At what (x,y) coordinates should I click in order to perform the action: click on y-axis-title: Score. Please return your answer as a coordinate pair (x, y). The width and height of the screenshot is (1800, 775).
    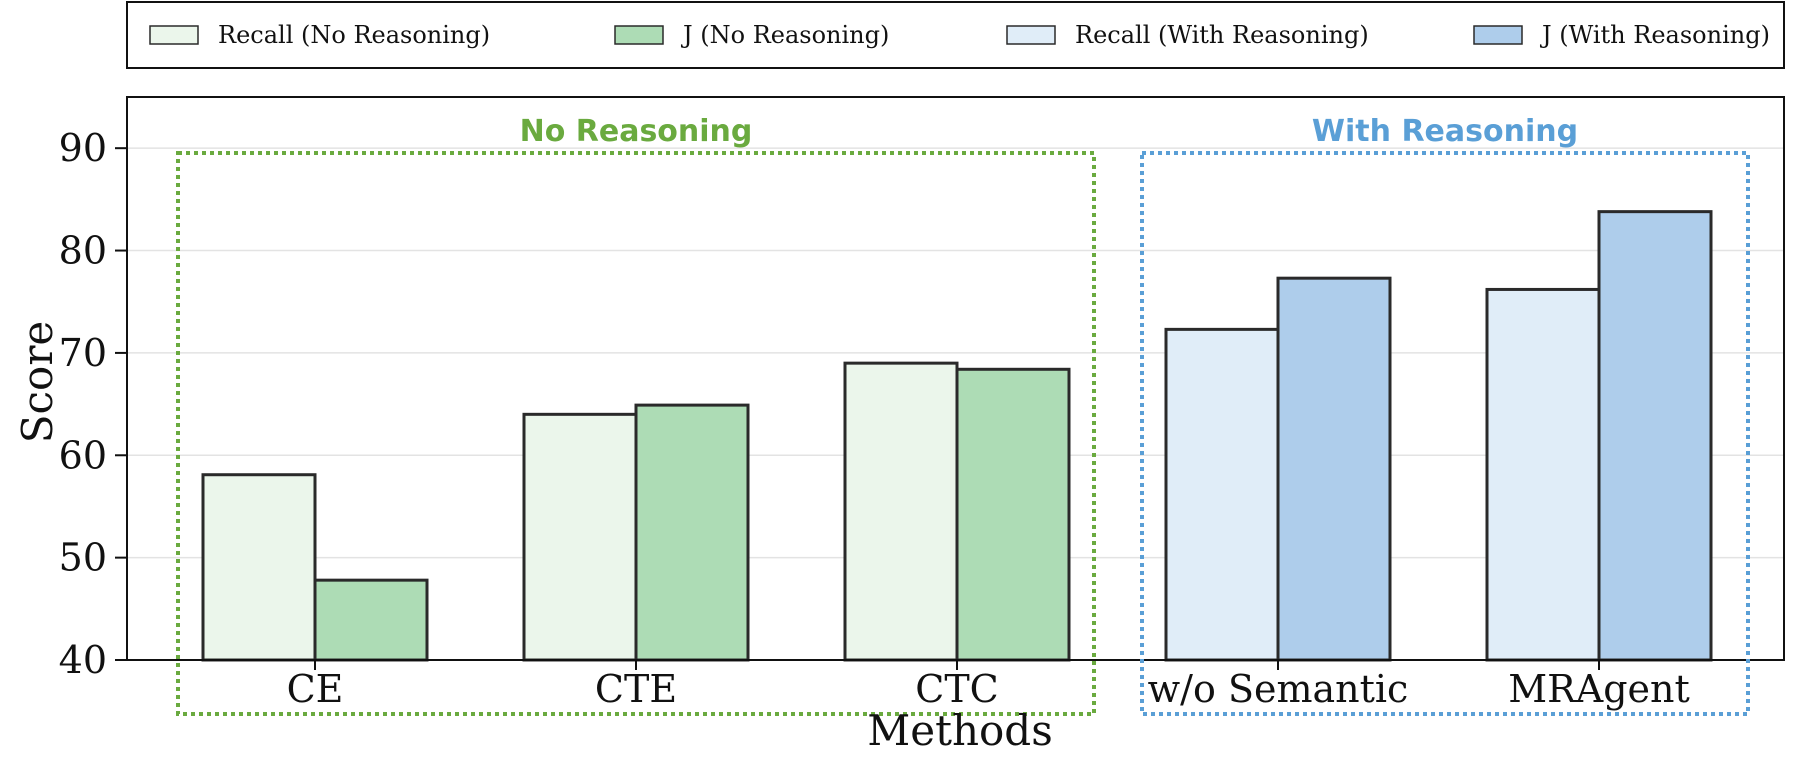
    Looking at the image, I should click on (37, 382).